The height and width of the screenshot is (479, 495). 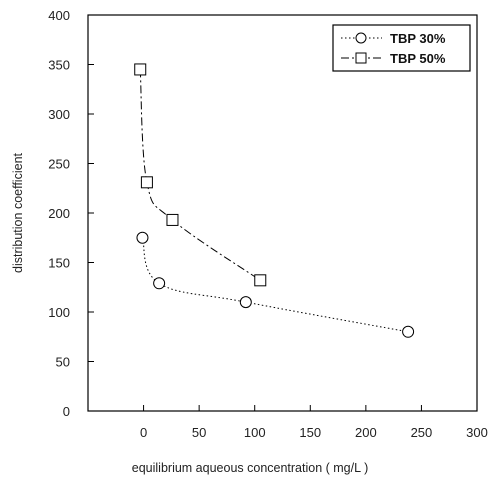 I want to click on series-line-tbp30, so click(x=275, y=285).